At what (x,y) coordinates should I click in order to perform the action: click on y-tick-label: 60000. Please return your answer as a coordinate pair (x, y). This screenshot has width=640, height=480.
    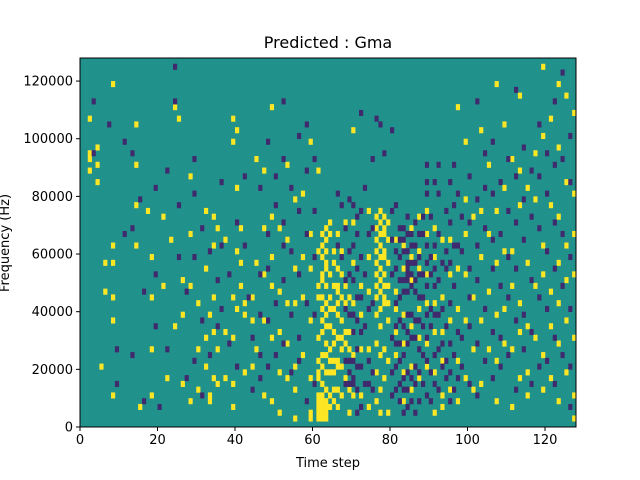
    Looking at the image, I should click on (52, 255).